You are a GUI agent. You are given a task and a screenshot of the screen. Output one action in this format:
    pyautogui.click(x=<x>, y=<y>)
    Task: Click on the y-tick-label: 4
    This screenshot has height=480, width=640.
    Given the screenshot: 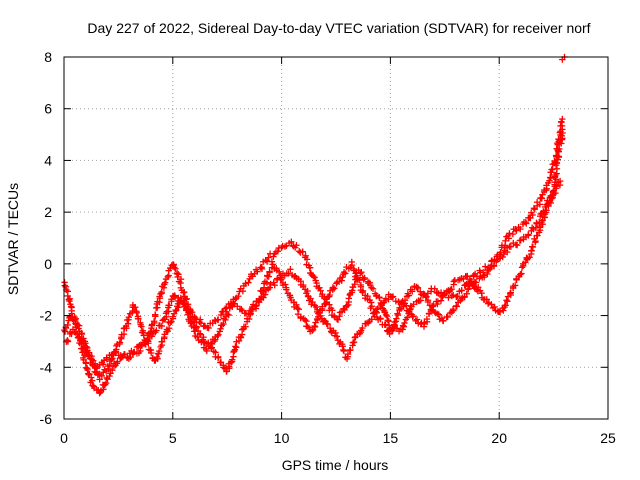 What is the action you would take?
    pyautogui.click(x=48, y=160)
    